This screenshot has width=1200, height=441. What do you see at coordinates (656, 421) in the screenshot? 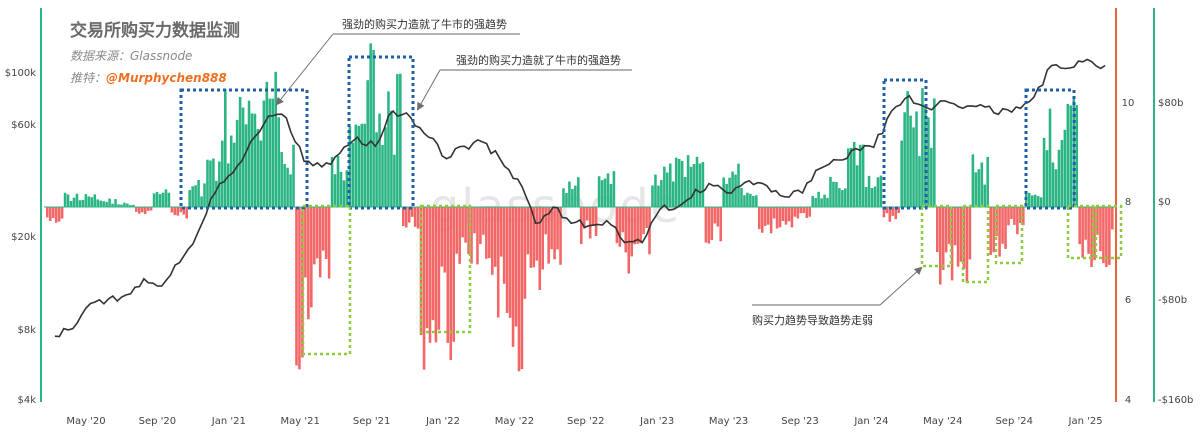
I see `x-tick-label: Jan '23` at bounding box center [656, 421].